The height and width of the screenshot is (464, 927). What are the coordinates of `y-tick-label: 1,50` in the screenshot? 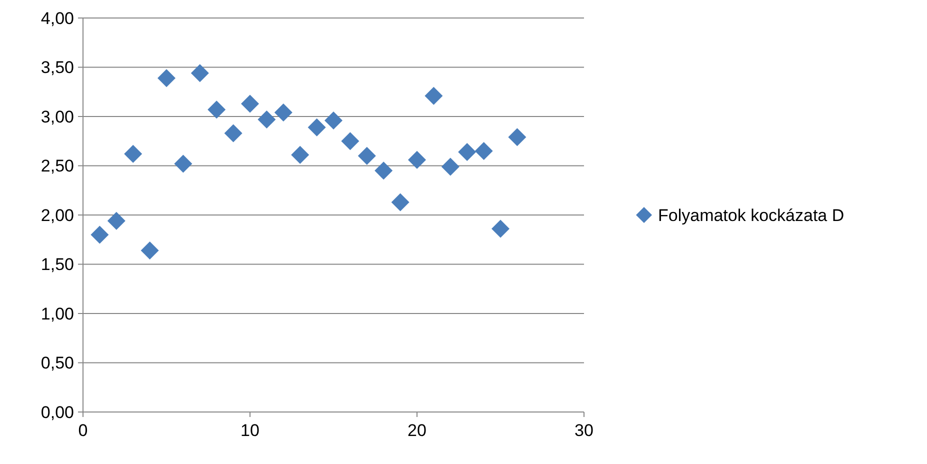 It's located at (57, 264).